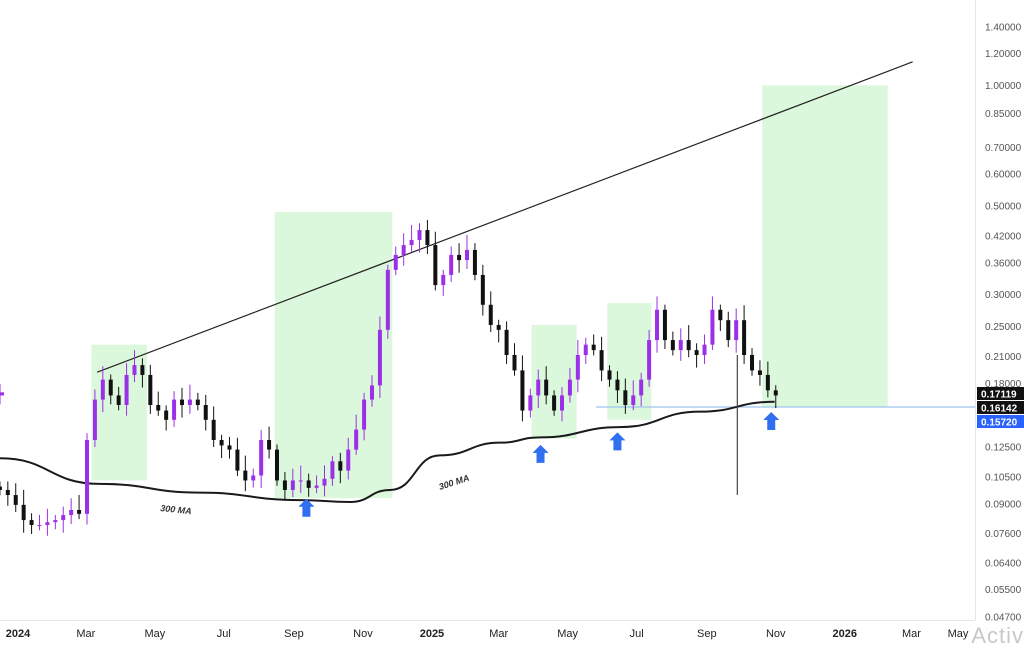  I want to click on y-tick-label: 0.42000, so click(1003, 237).